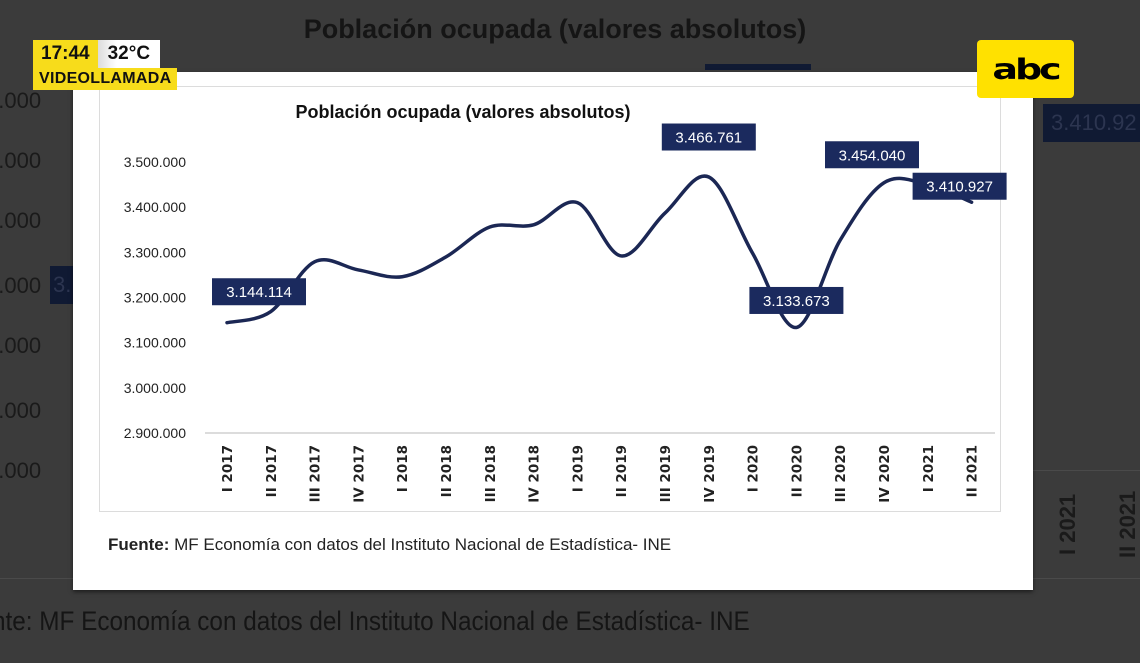 This screenshot has height=663, width=1140. I want to click on x-tick-label: II 2017, so click(272, 471).